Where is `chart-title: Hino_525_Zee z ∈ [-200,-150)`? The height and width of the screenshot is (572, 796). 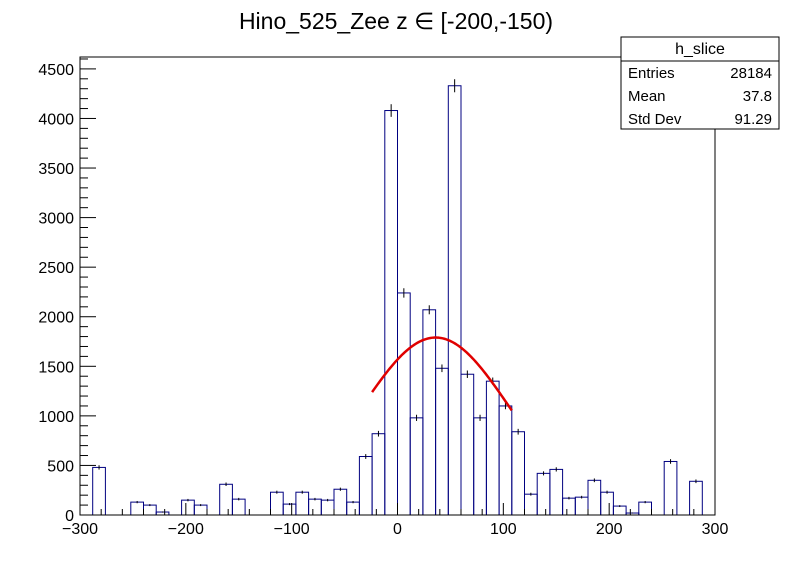 chart-title: Hino_525_Zee z ∈ [-200,-150) is located at coordinates (396, 21).